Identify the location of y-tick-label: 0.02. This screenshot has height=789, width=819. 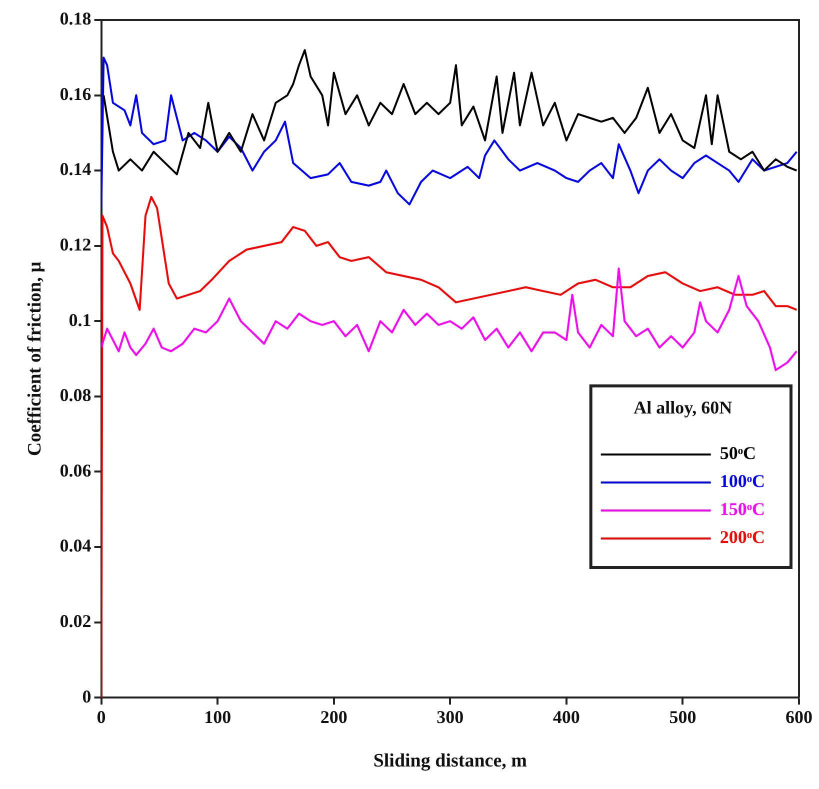
(76, 620).